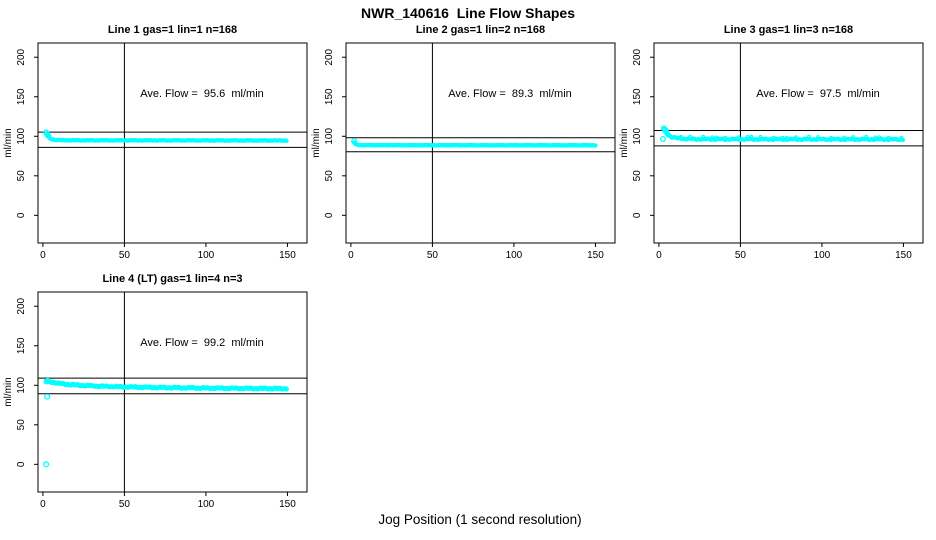 The height and width of the screenshot is (540, 936). Describe the element at coordinates (172, 279) in the screenshot. I see `panel-title: Line 4 (LT) gas=1 lin=4 n=3` at that location.